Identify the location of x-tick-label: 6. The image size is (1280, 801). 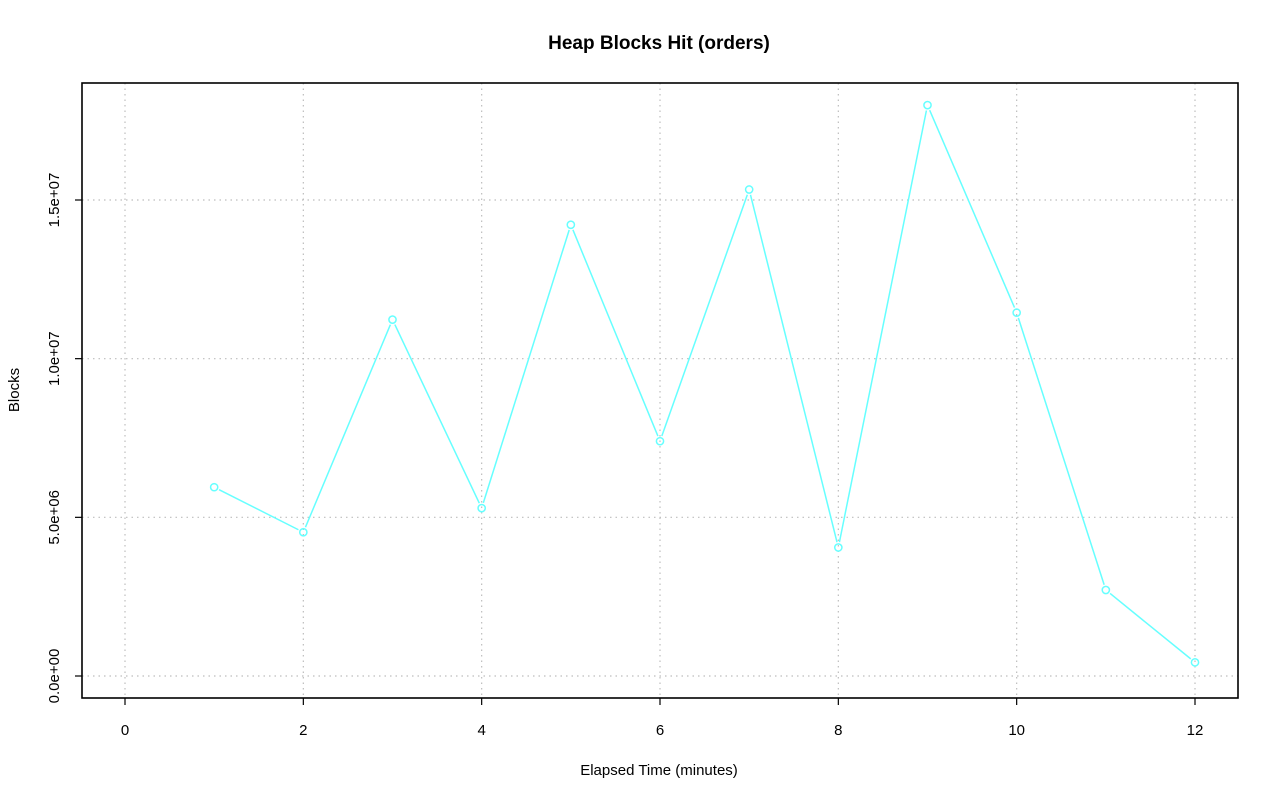
(660, 730).